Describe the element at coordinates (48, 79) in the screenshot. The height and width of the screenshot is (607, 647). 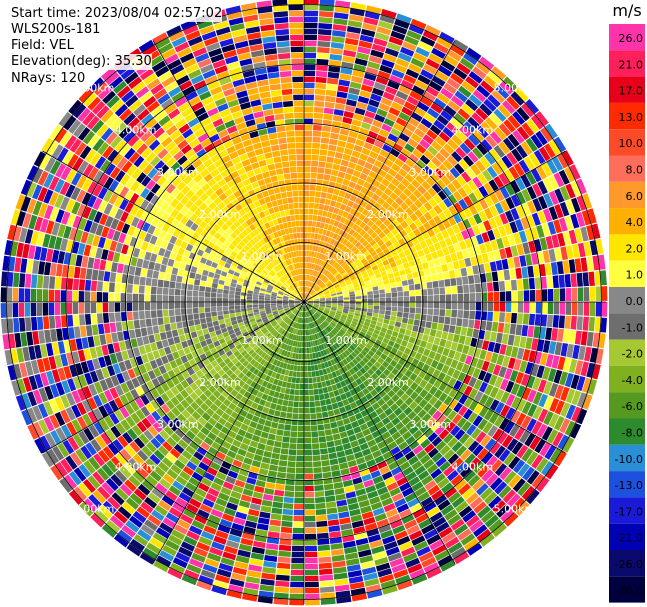
I see `nrays-label: NRays: 120` at that location.